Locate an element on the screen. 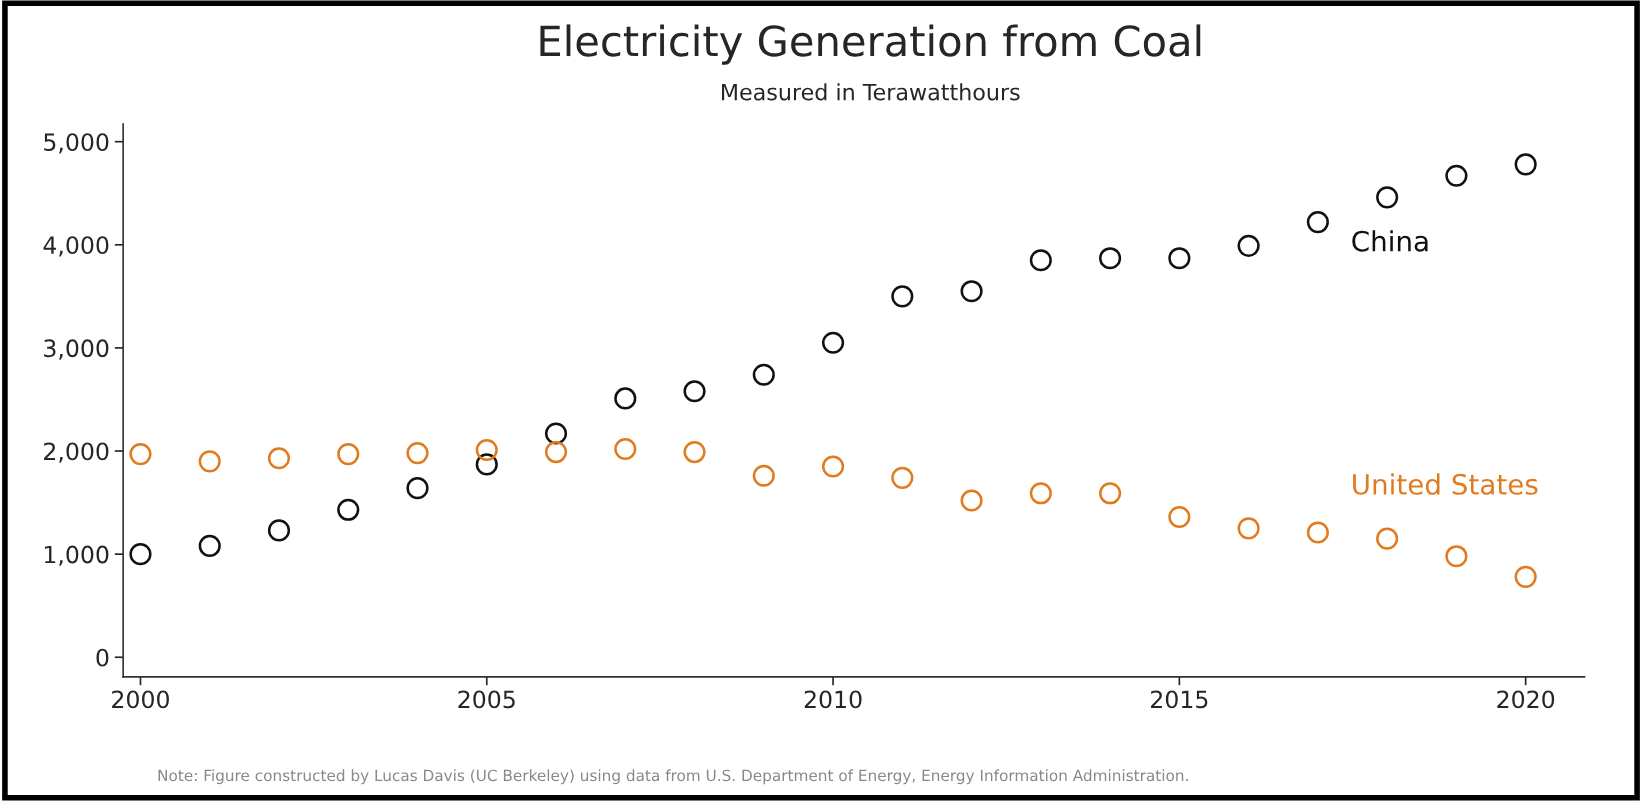  x-tick-label: 2020 is located at coordinates (1526, 699).